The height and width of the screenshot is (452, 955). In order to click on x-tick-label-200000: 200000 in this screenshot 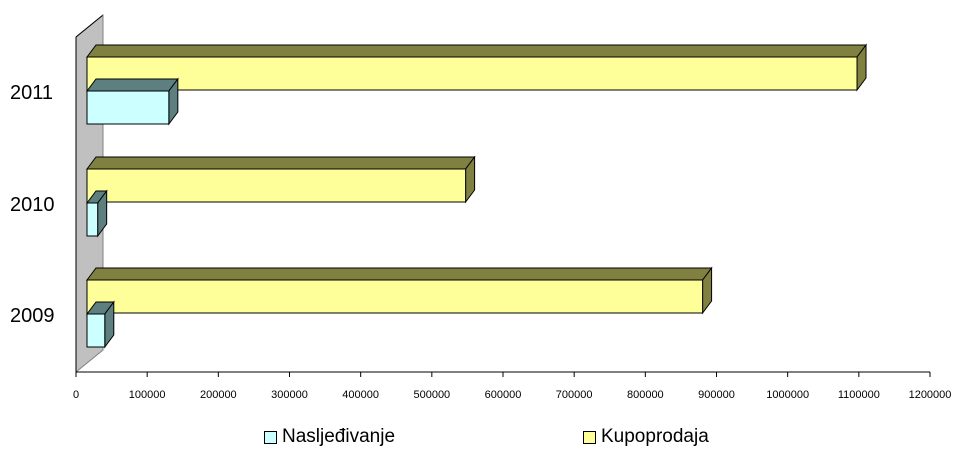, I will do `click(218, 395)`.